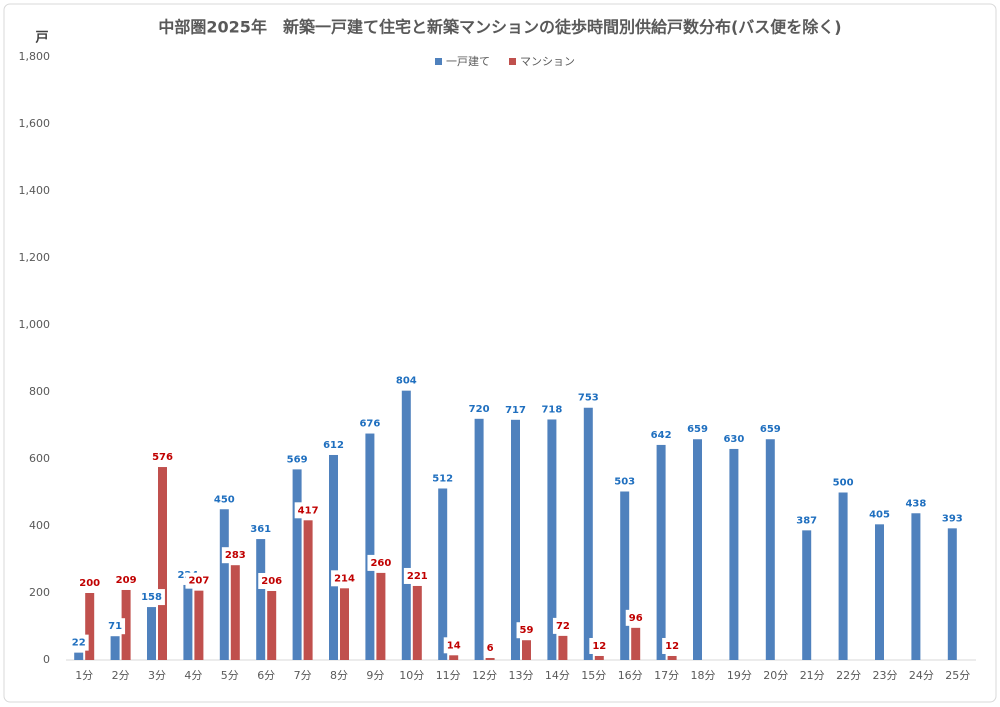 This screenshot has width=1000, height=707. I want to click on data-label: 361, so click(260, 529).